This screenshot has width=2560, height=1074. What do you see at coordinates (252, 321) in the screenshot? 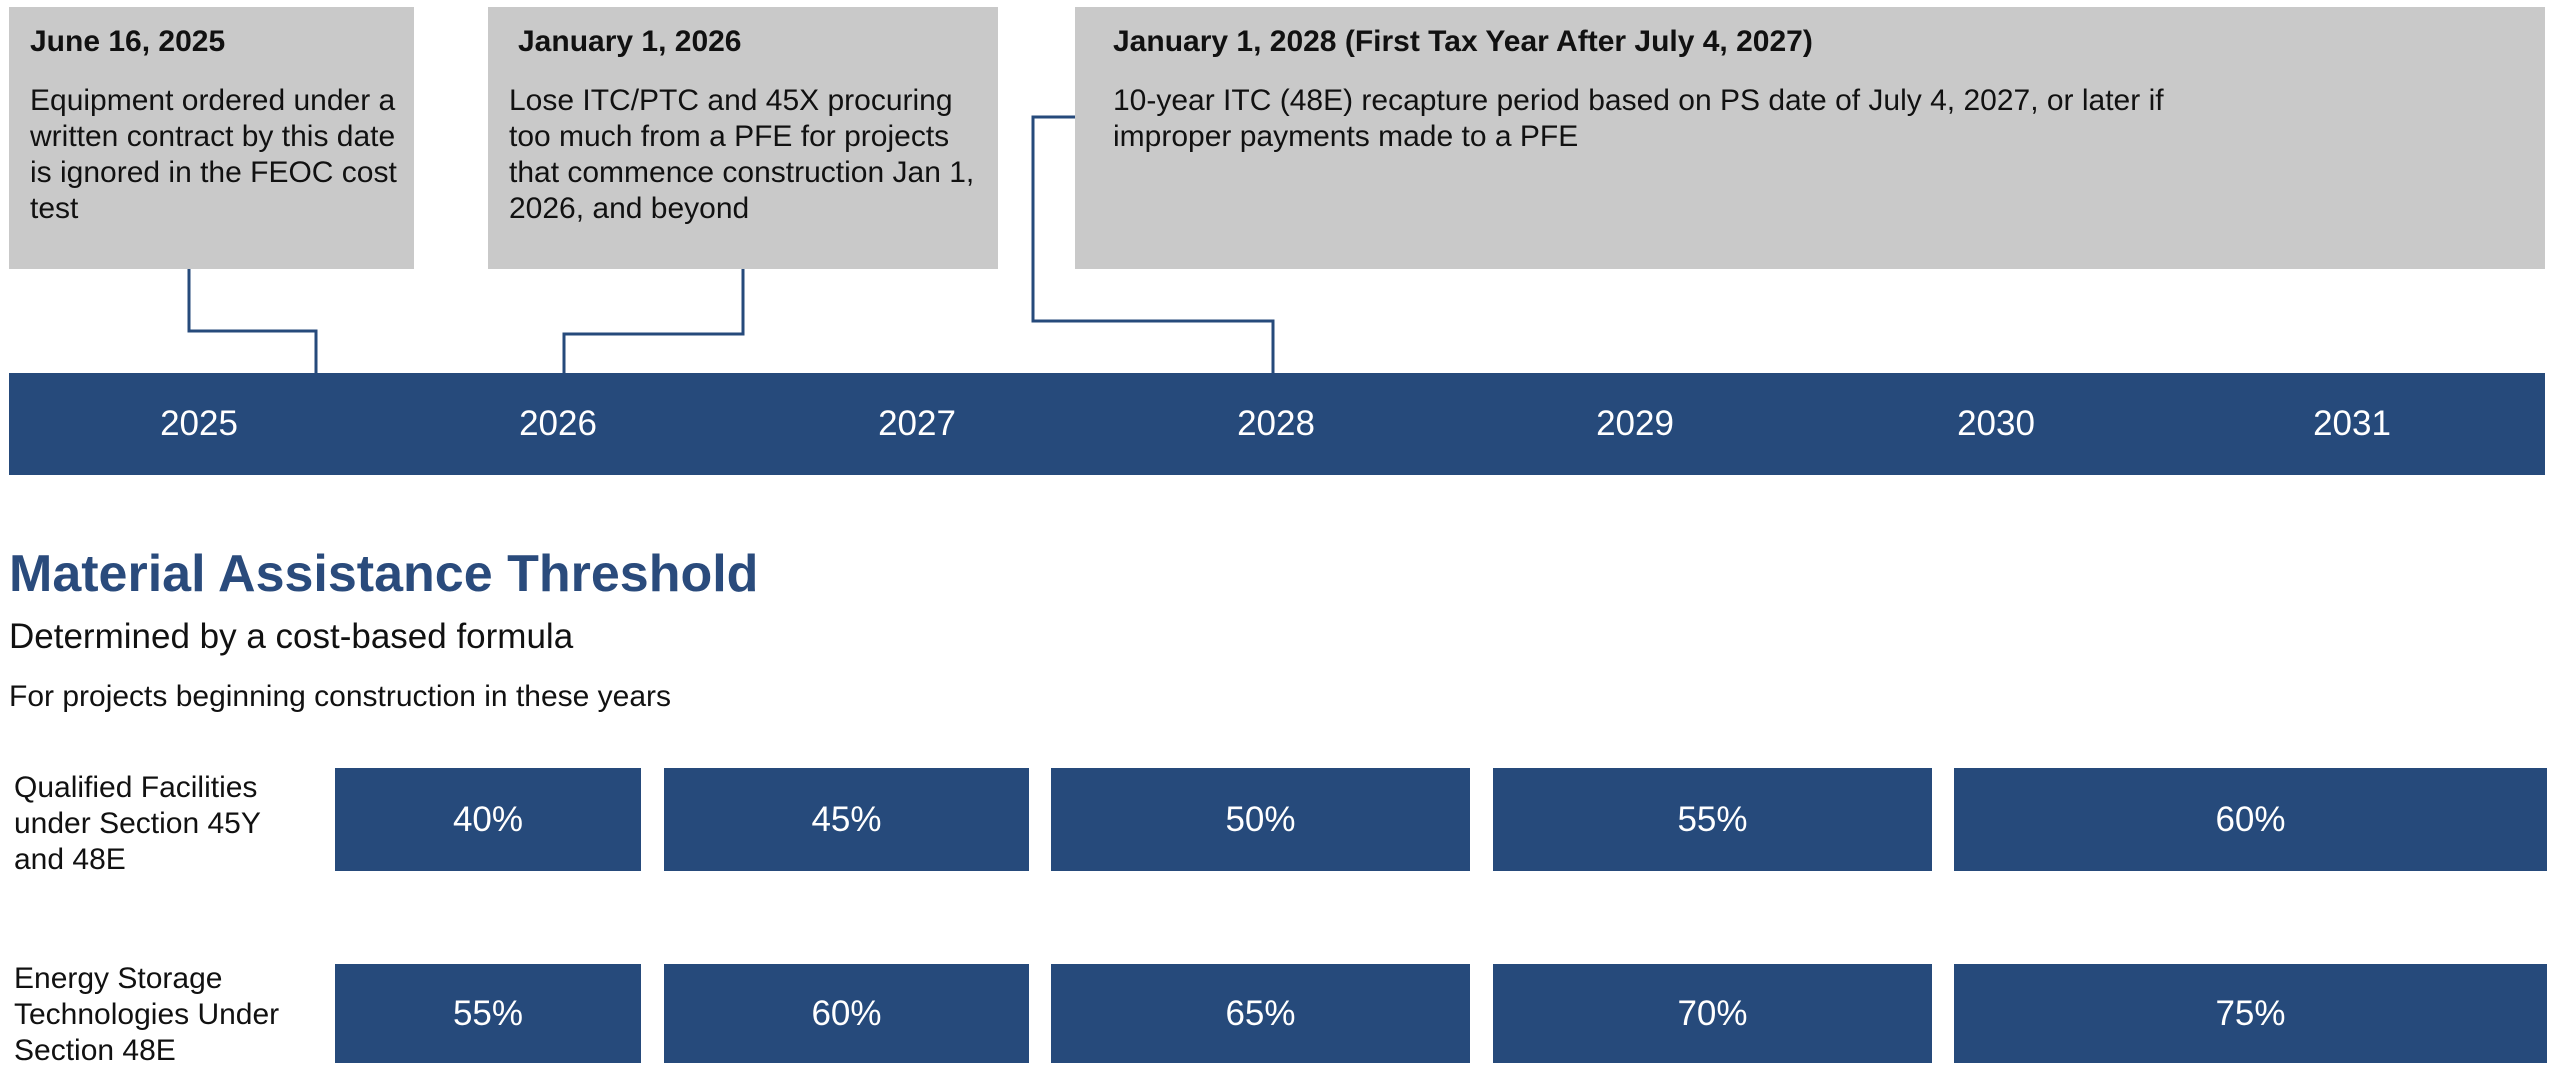
I see `connector-june-2025` at bounding box center [252, 321].